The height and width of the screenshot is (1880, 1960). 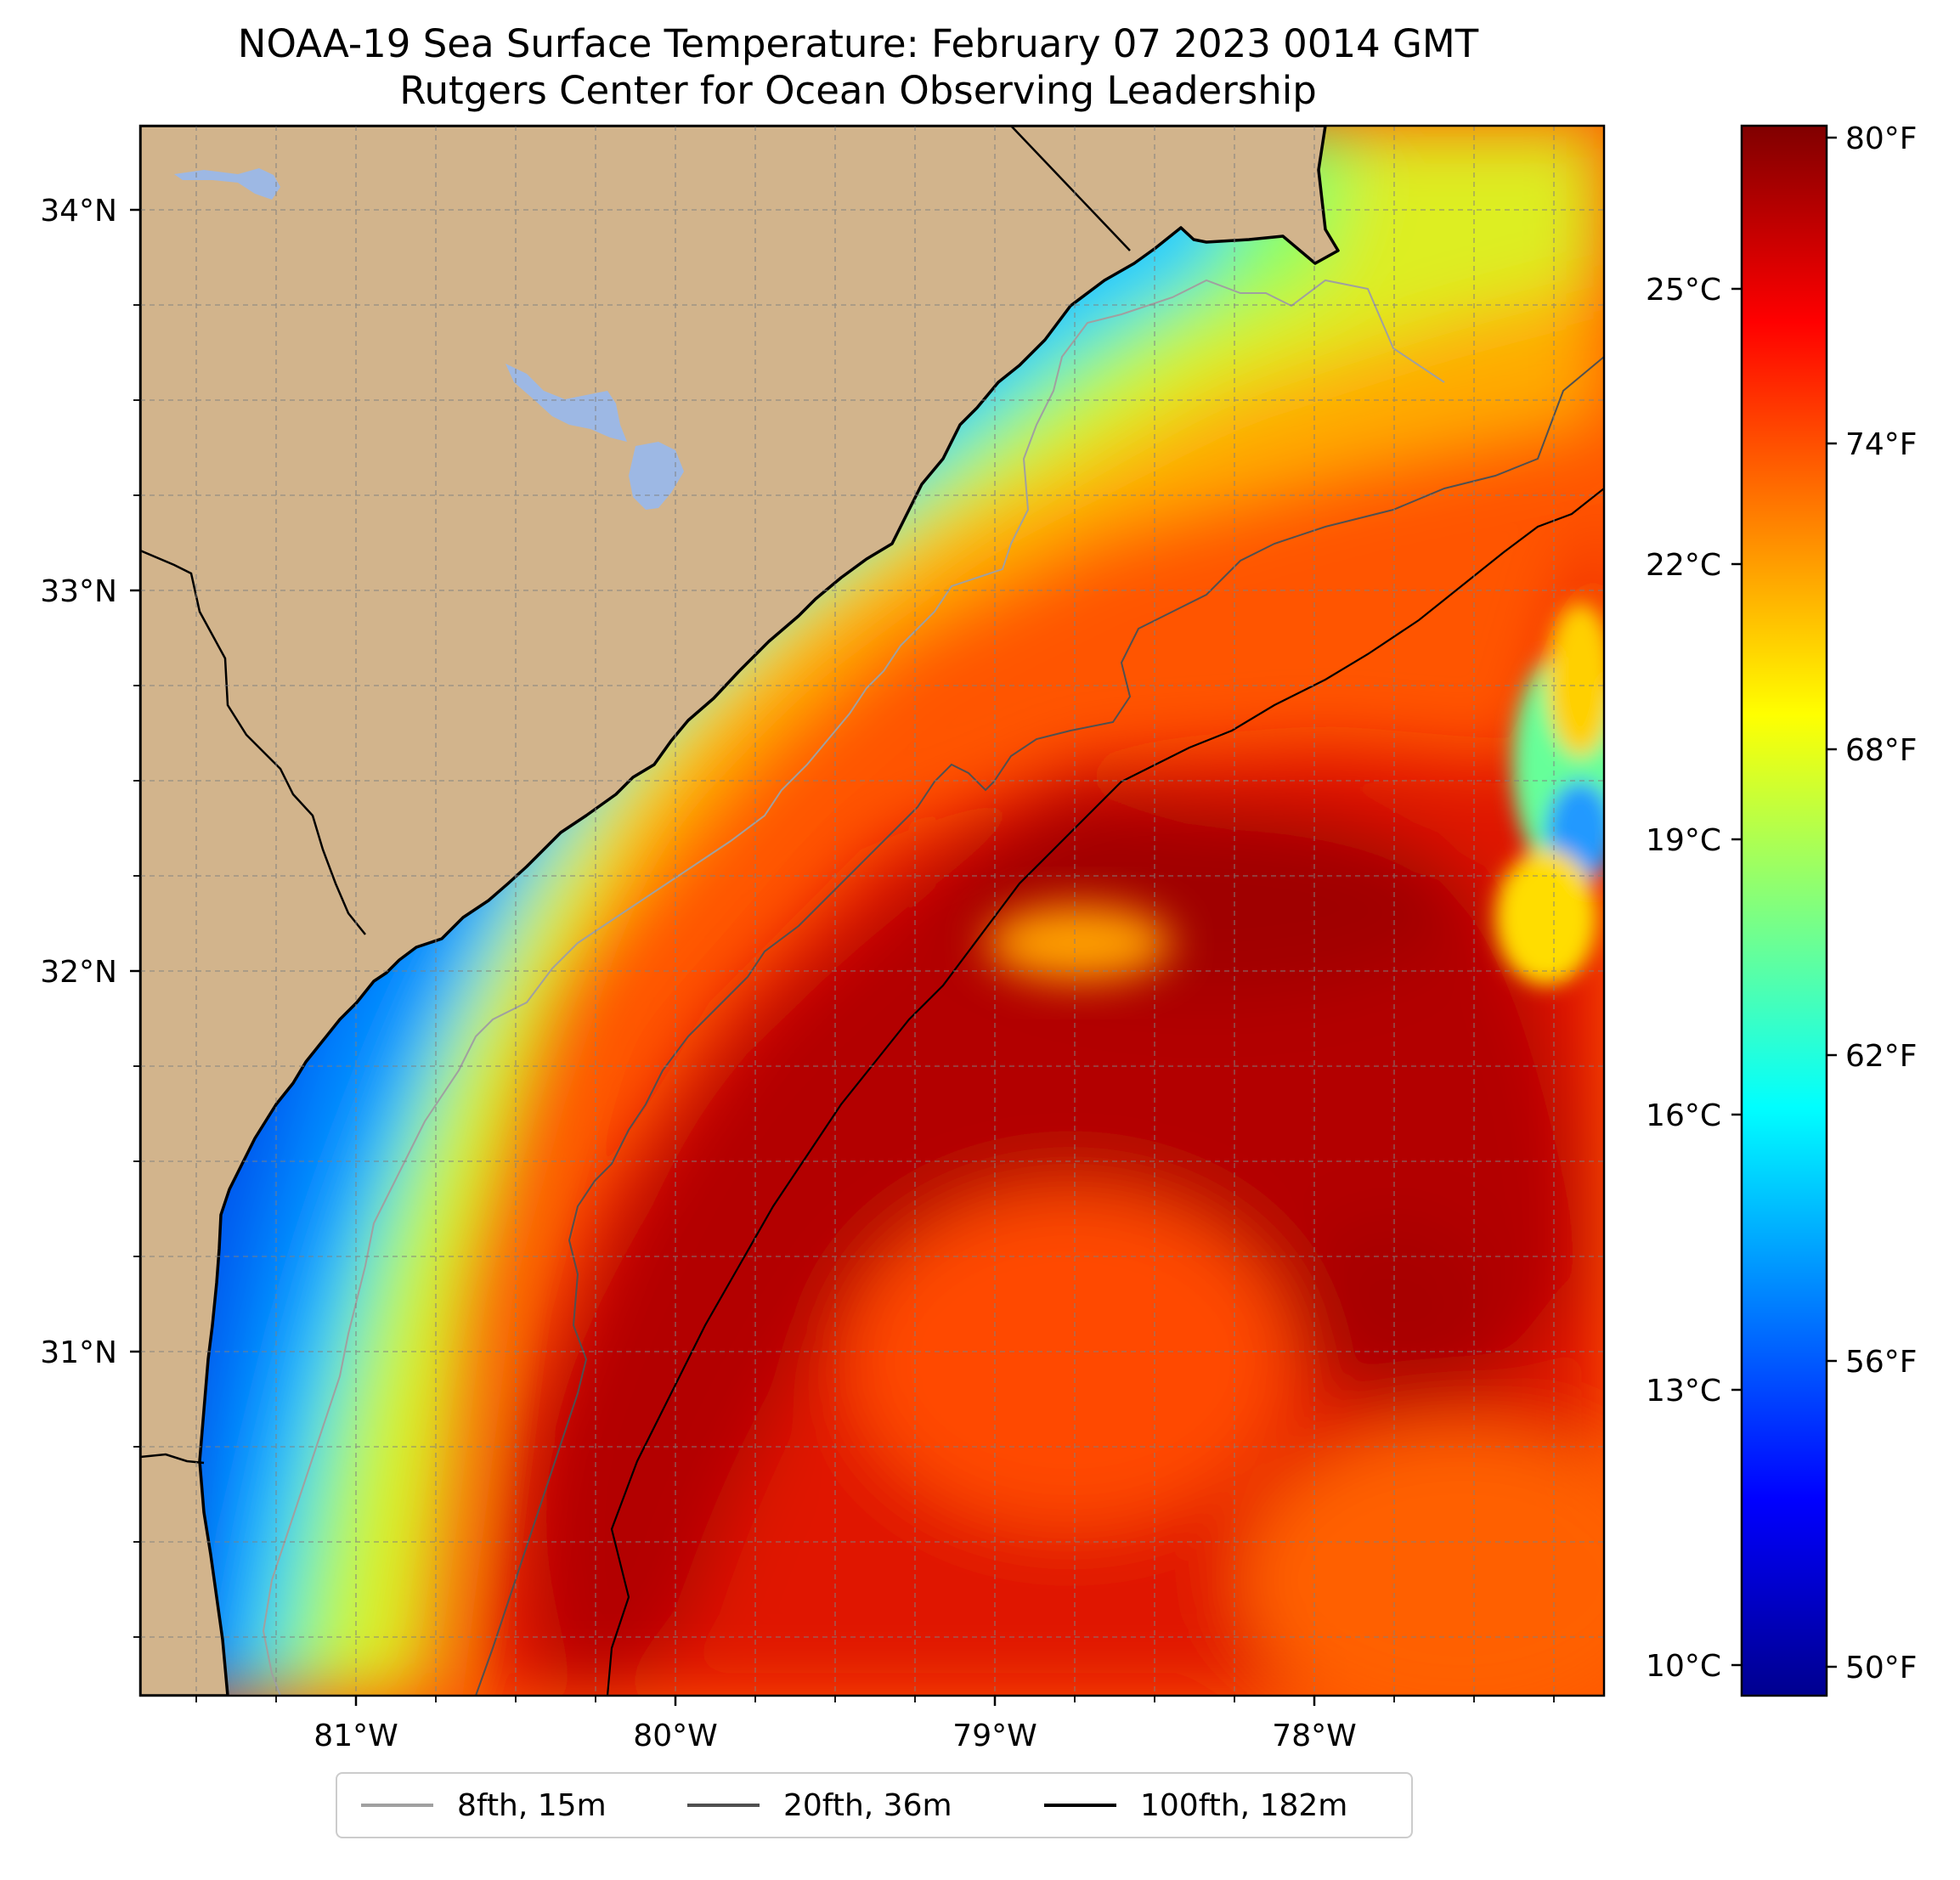 I want to click on legend-swatch-20fth, so click(x=724, y=1806).